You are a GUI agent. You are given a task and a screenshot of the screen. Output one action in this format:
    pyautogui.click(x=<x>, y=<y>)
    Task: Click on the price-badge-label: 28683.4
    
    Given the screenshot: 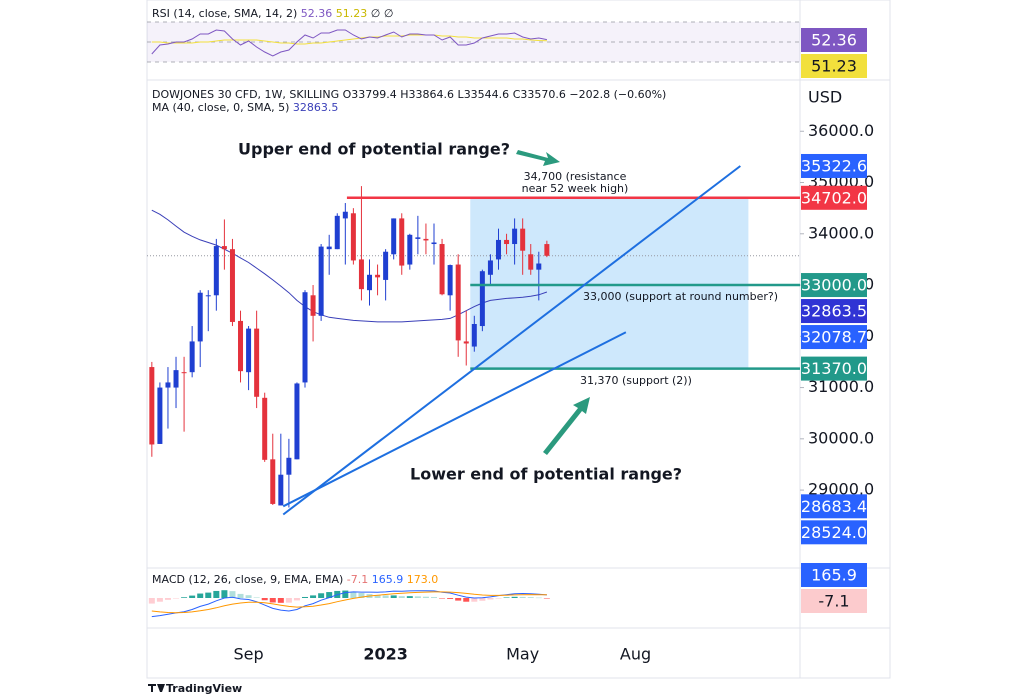 What is the action you would take?
    pyautogui.click(x=834, y=506)
    